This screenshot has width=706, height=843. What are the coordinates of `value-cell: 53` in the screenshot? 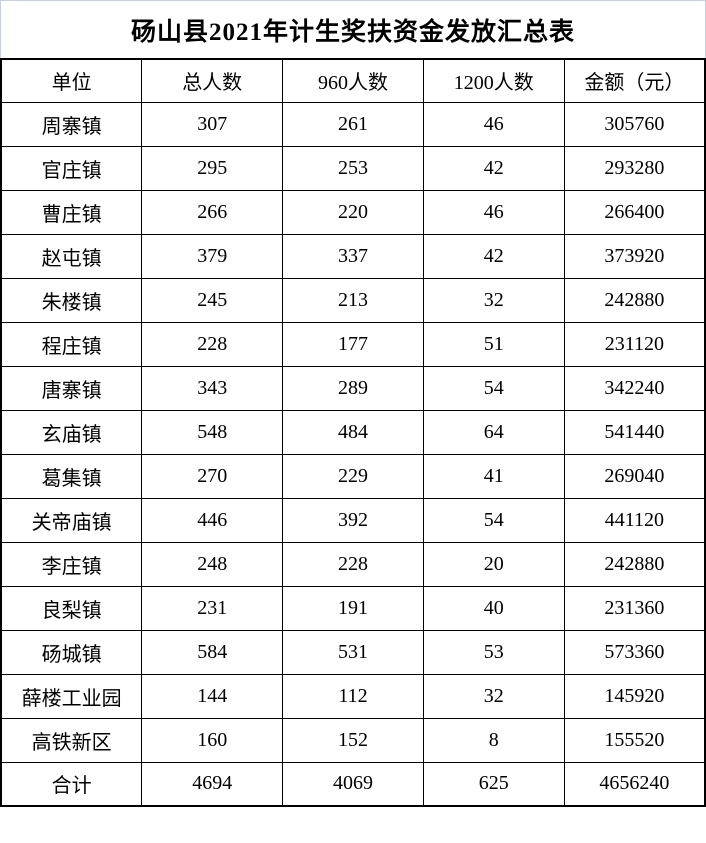 It's located at (493, 652).